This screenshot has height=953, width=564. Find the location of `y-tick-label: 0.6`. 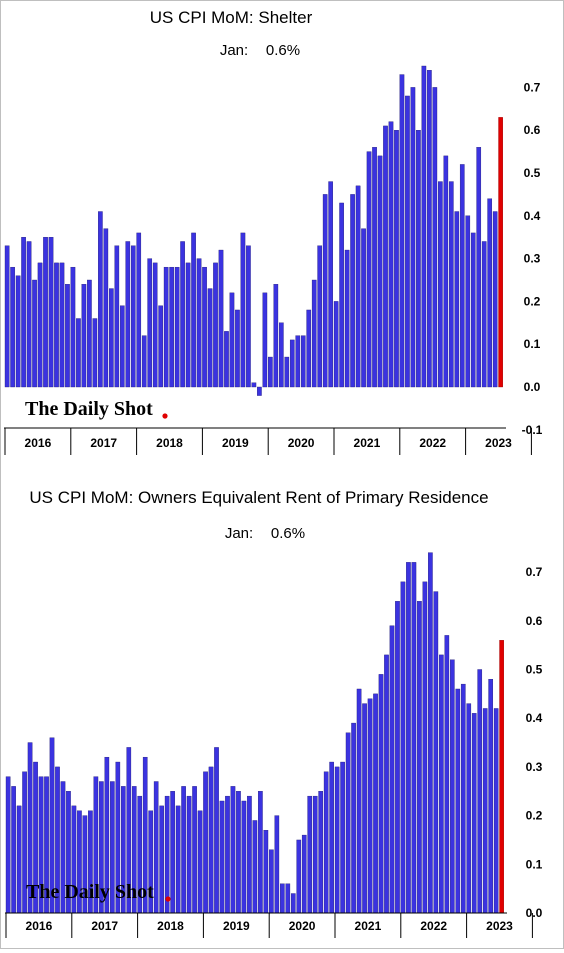

y-tick-label: 0.6 is located at coordinates (534, 621).